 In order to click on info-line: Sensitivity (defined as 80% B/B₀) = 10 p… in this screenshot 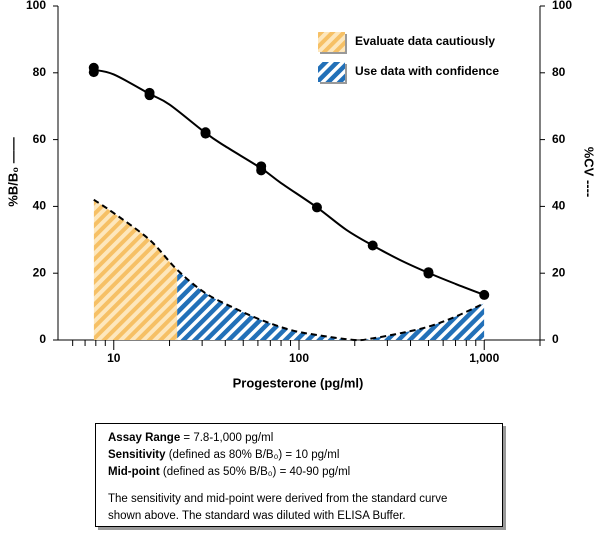, I will do `click(305, 455)`.